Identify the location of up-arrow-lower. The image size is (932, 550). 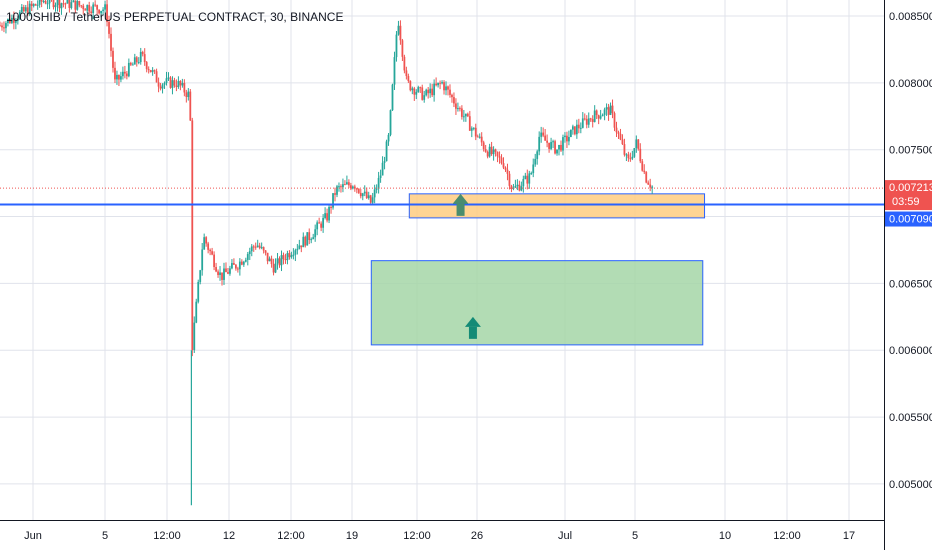
(472, 327).